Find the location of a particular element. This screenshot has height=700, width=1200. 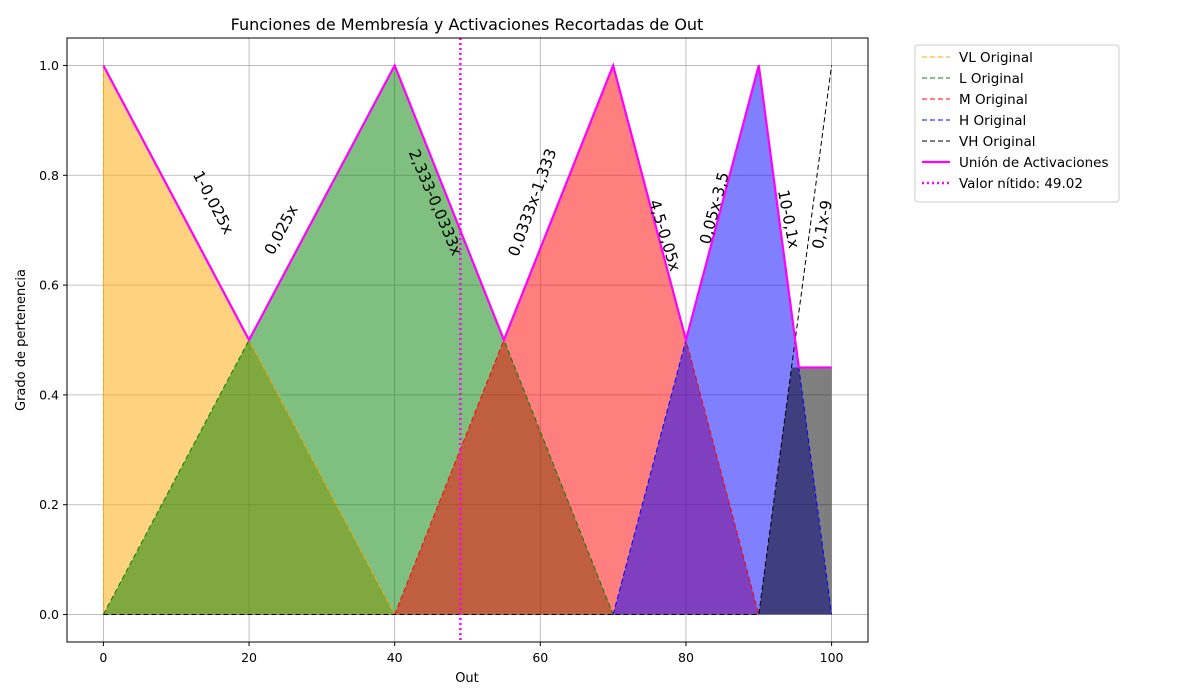

x-tick-label-1: 20 is located at coordinates (249, 657).